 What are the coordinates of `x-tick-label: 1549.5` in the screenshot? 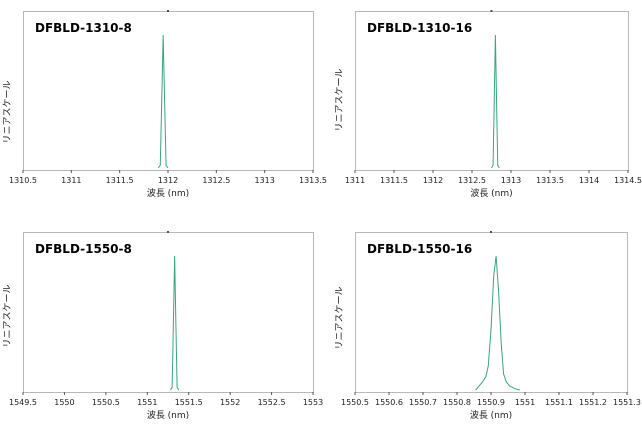 It's located at (23, 402).